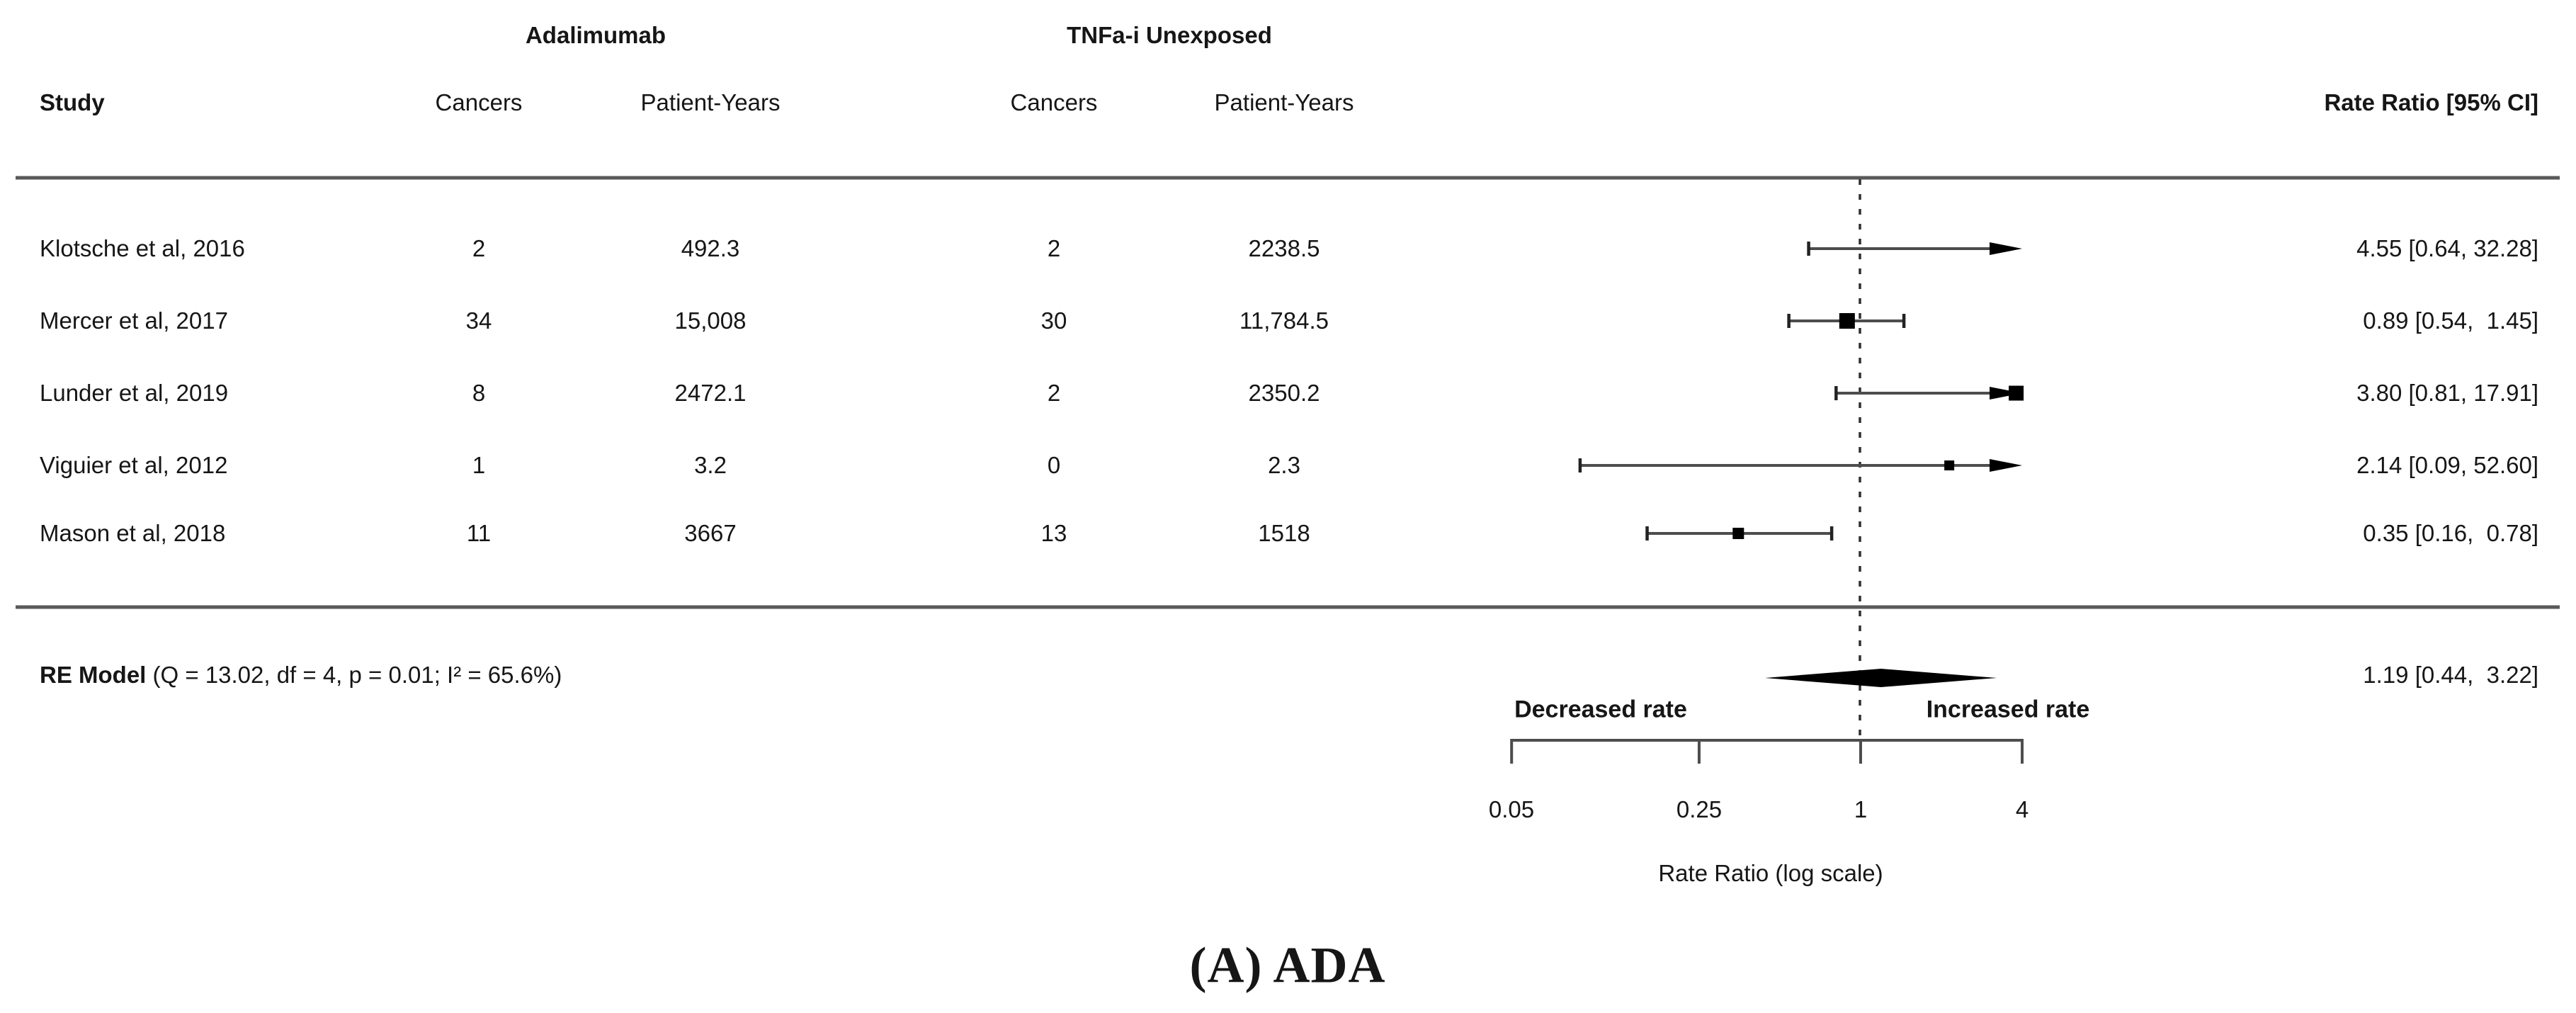 The image size is (2576, 1013). What do you see at coordinates (1169, 34) in the screenshot?
I see `group-header-tnfa-unexposed: TNFa-i Unexposed` at bounding box center [1169, 34].